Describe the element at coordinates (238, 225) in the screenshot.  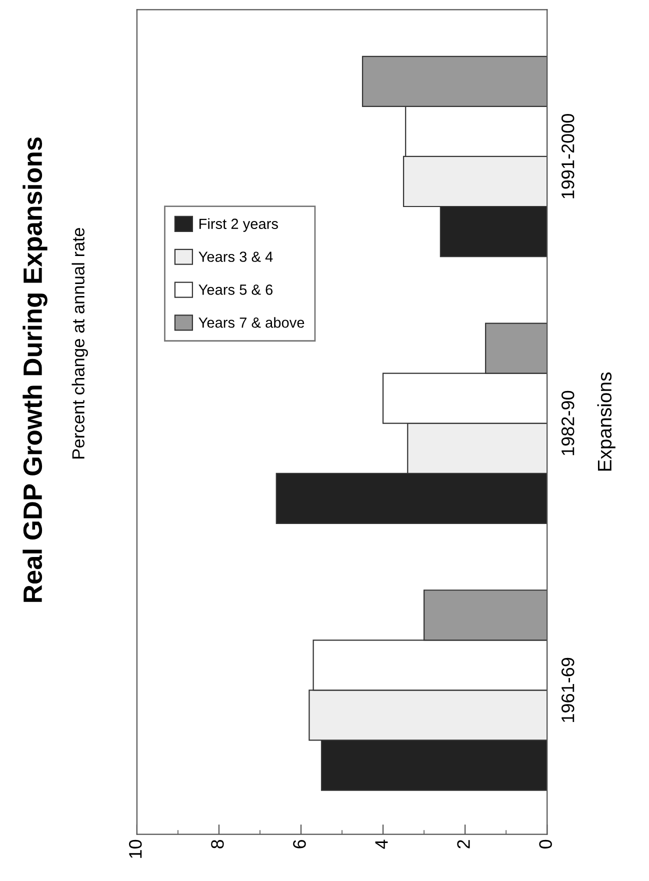
I see `legend-label: First 2 years` at that location.